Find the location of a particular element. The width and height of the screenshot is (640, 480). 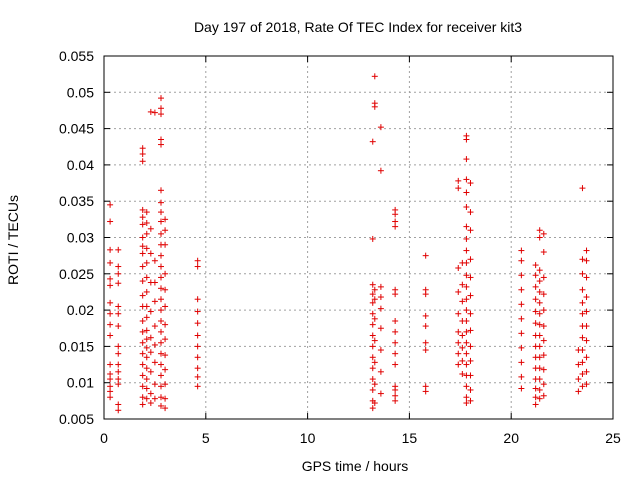

y-tick-label: 0.03 is located at coordinates (80, 238).